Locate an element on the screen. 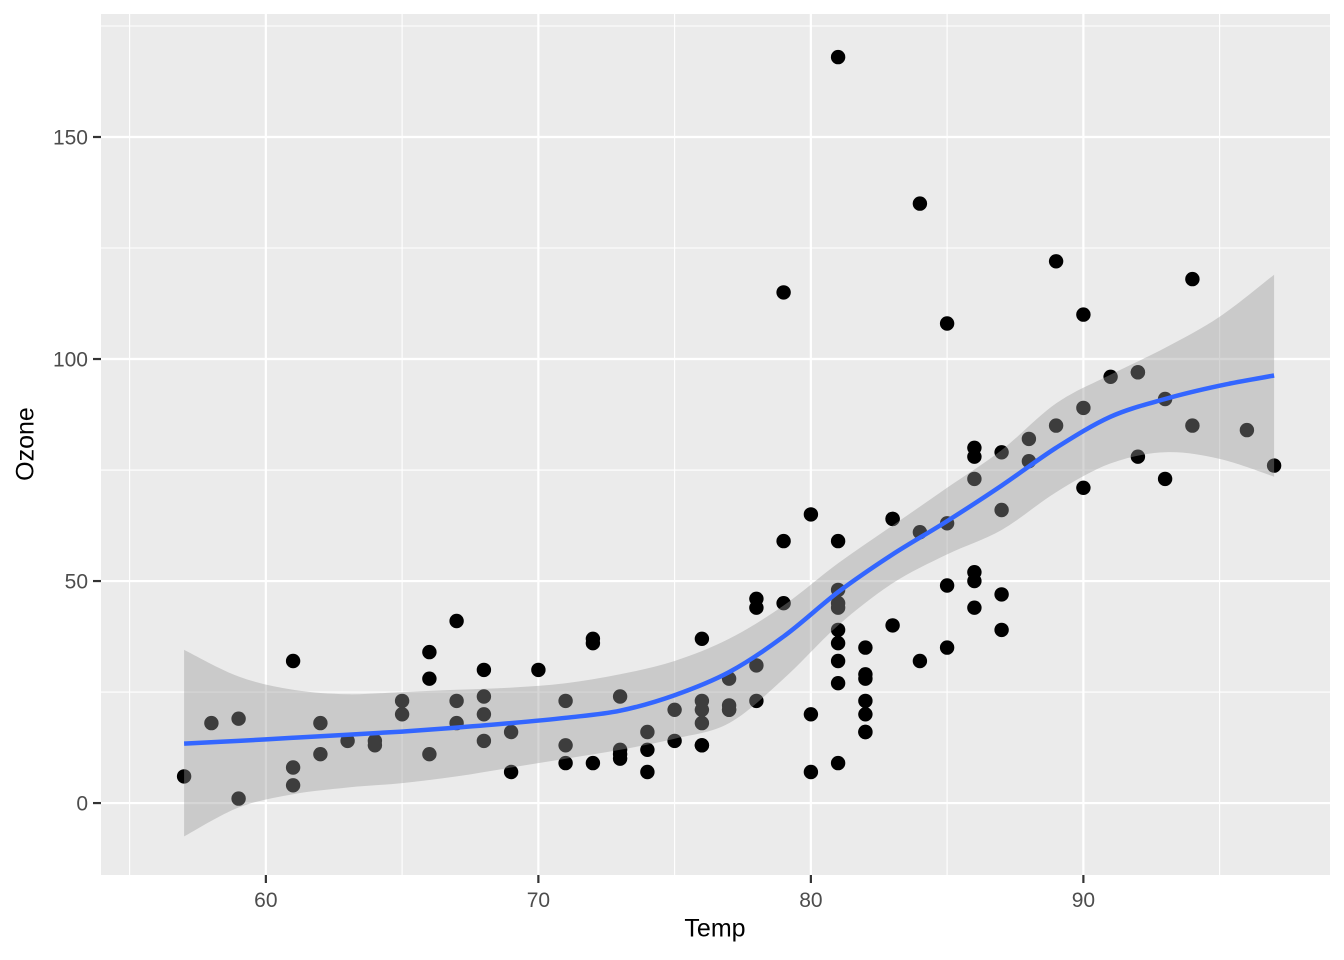 The width and height of the screenshot is (1344, 960). y-tick-label: 50 is located at coordinates (76, 581).